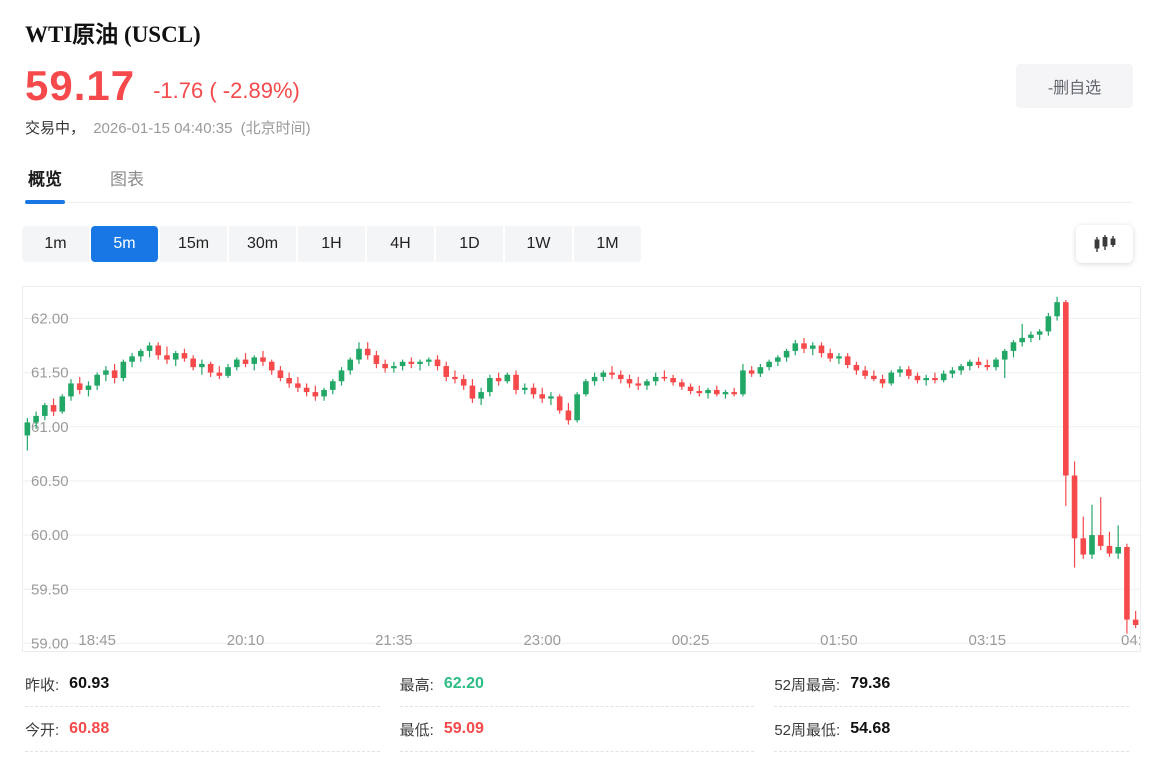  What do you see at coordinates (42, 730) in the screenshot?
I see `stat-label: 今开:` at bounding box center [42, 730].